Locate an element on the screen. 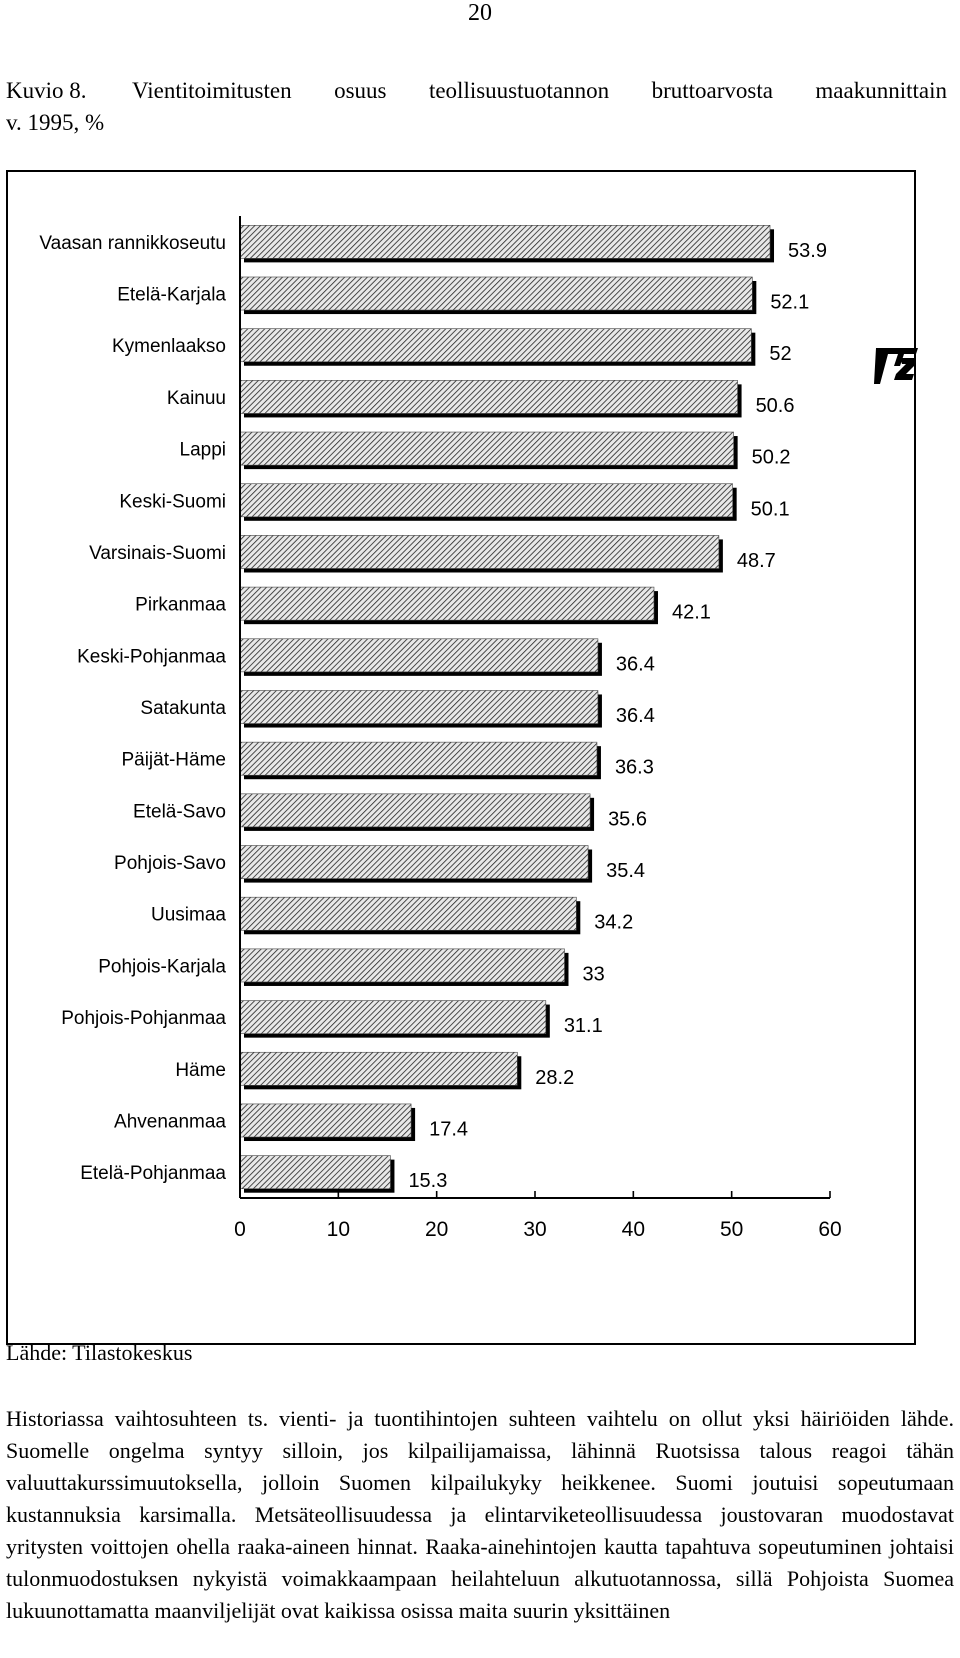 The image size is (960, 1658). category-label: Varsinais-Suomi is located at coordinates (157, 553).